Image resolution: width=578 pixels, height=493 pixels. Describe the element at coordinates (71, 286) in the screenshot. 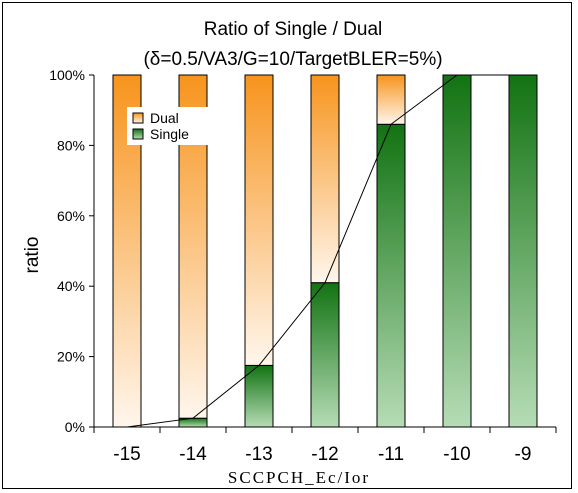

I see `y-tick-label: 40%` at that location.